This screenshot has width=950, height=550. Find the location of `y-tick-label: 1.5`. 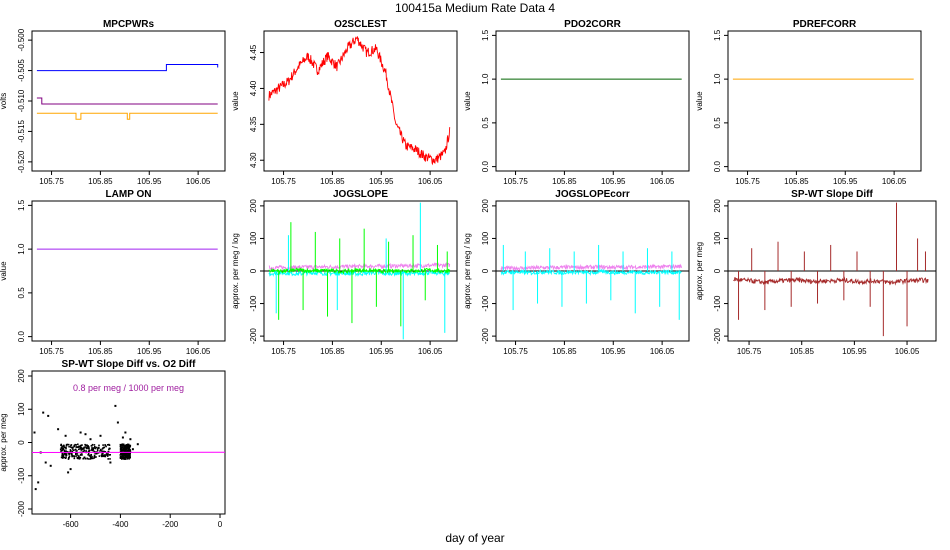

y-tick-label: 1.5 is located at coordinates (21, 205).